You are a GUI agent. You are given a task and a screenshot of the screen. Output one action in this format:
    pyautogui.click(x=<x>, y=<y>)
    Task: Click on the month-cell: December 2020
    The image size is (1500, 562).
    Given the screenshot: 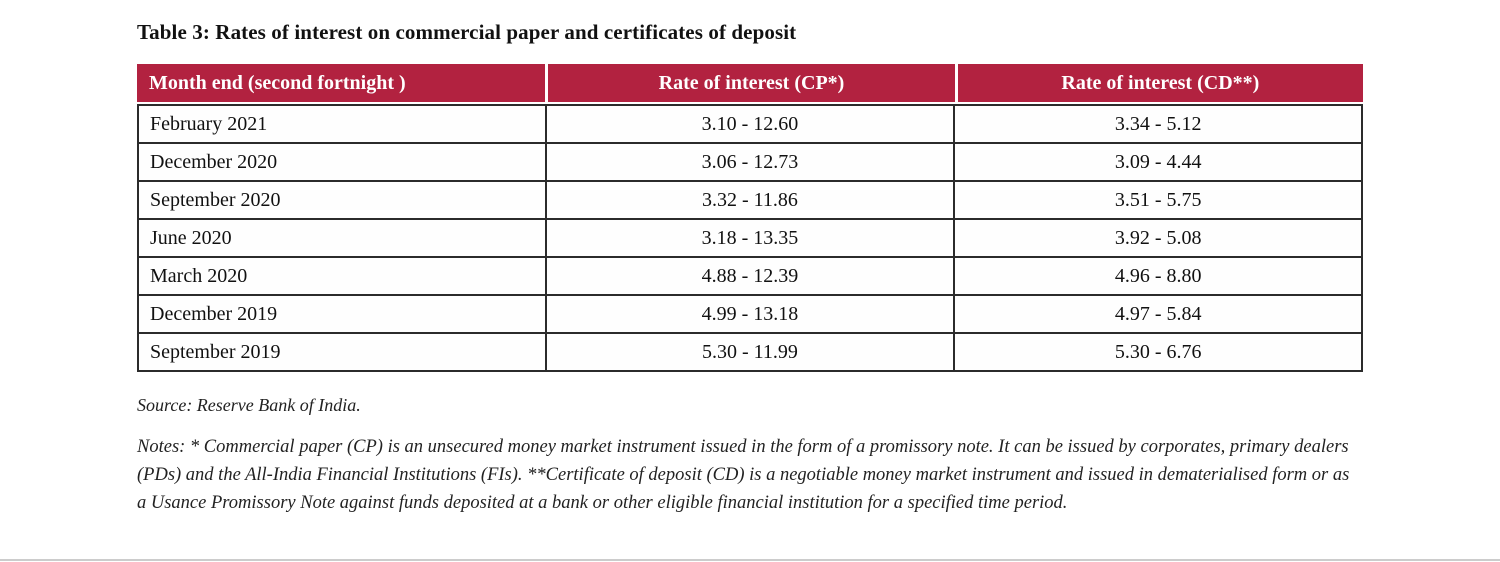 What is the action you would take?
    pyautogui.click(x=342, y=162)
    